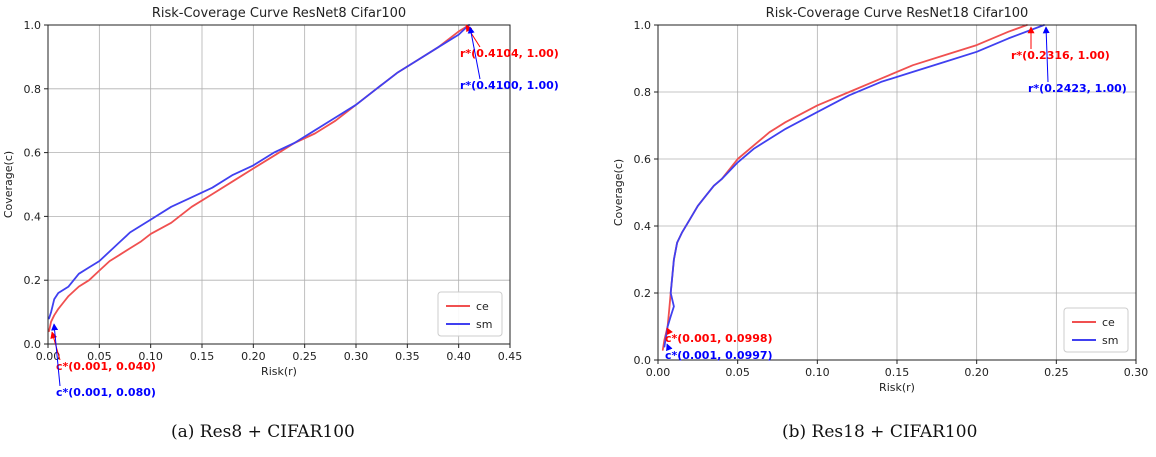  I want to click on annotation-label: c*(0.001, 0.0997), so click(719, 355).